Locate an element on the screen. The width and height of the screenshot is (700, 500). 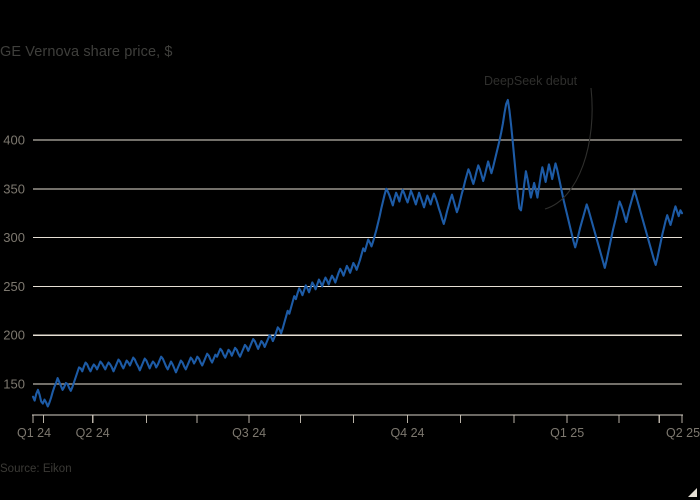
y-tick-label: 250 is located at coordinates (14, 286).